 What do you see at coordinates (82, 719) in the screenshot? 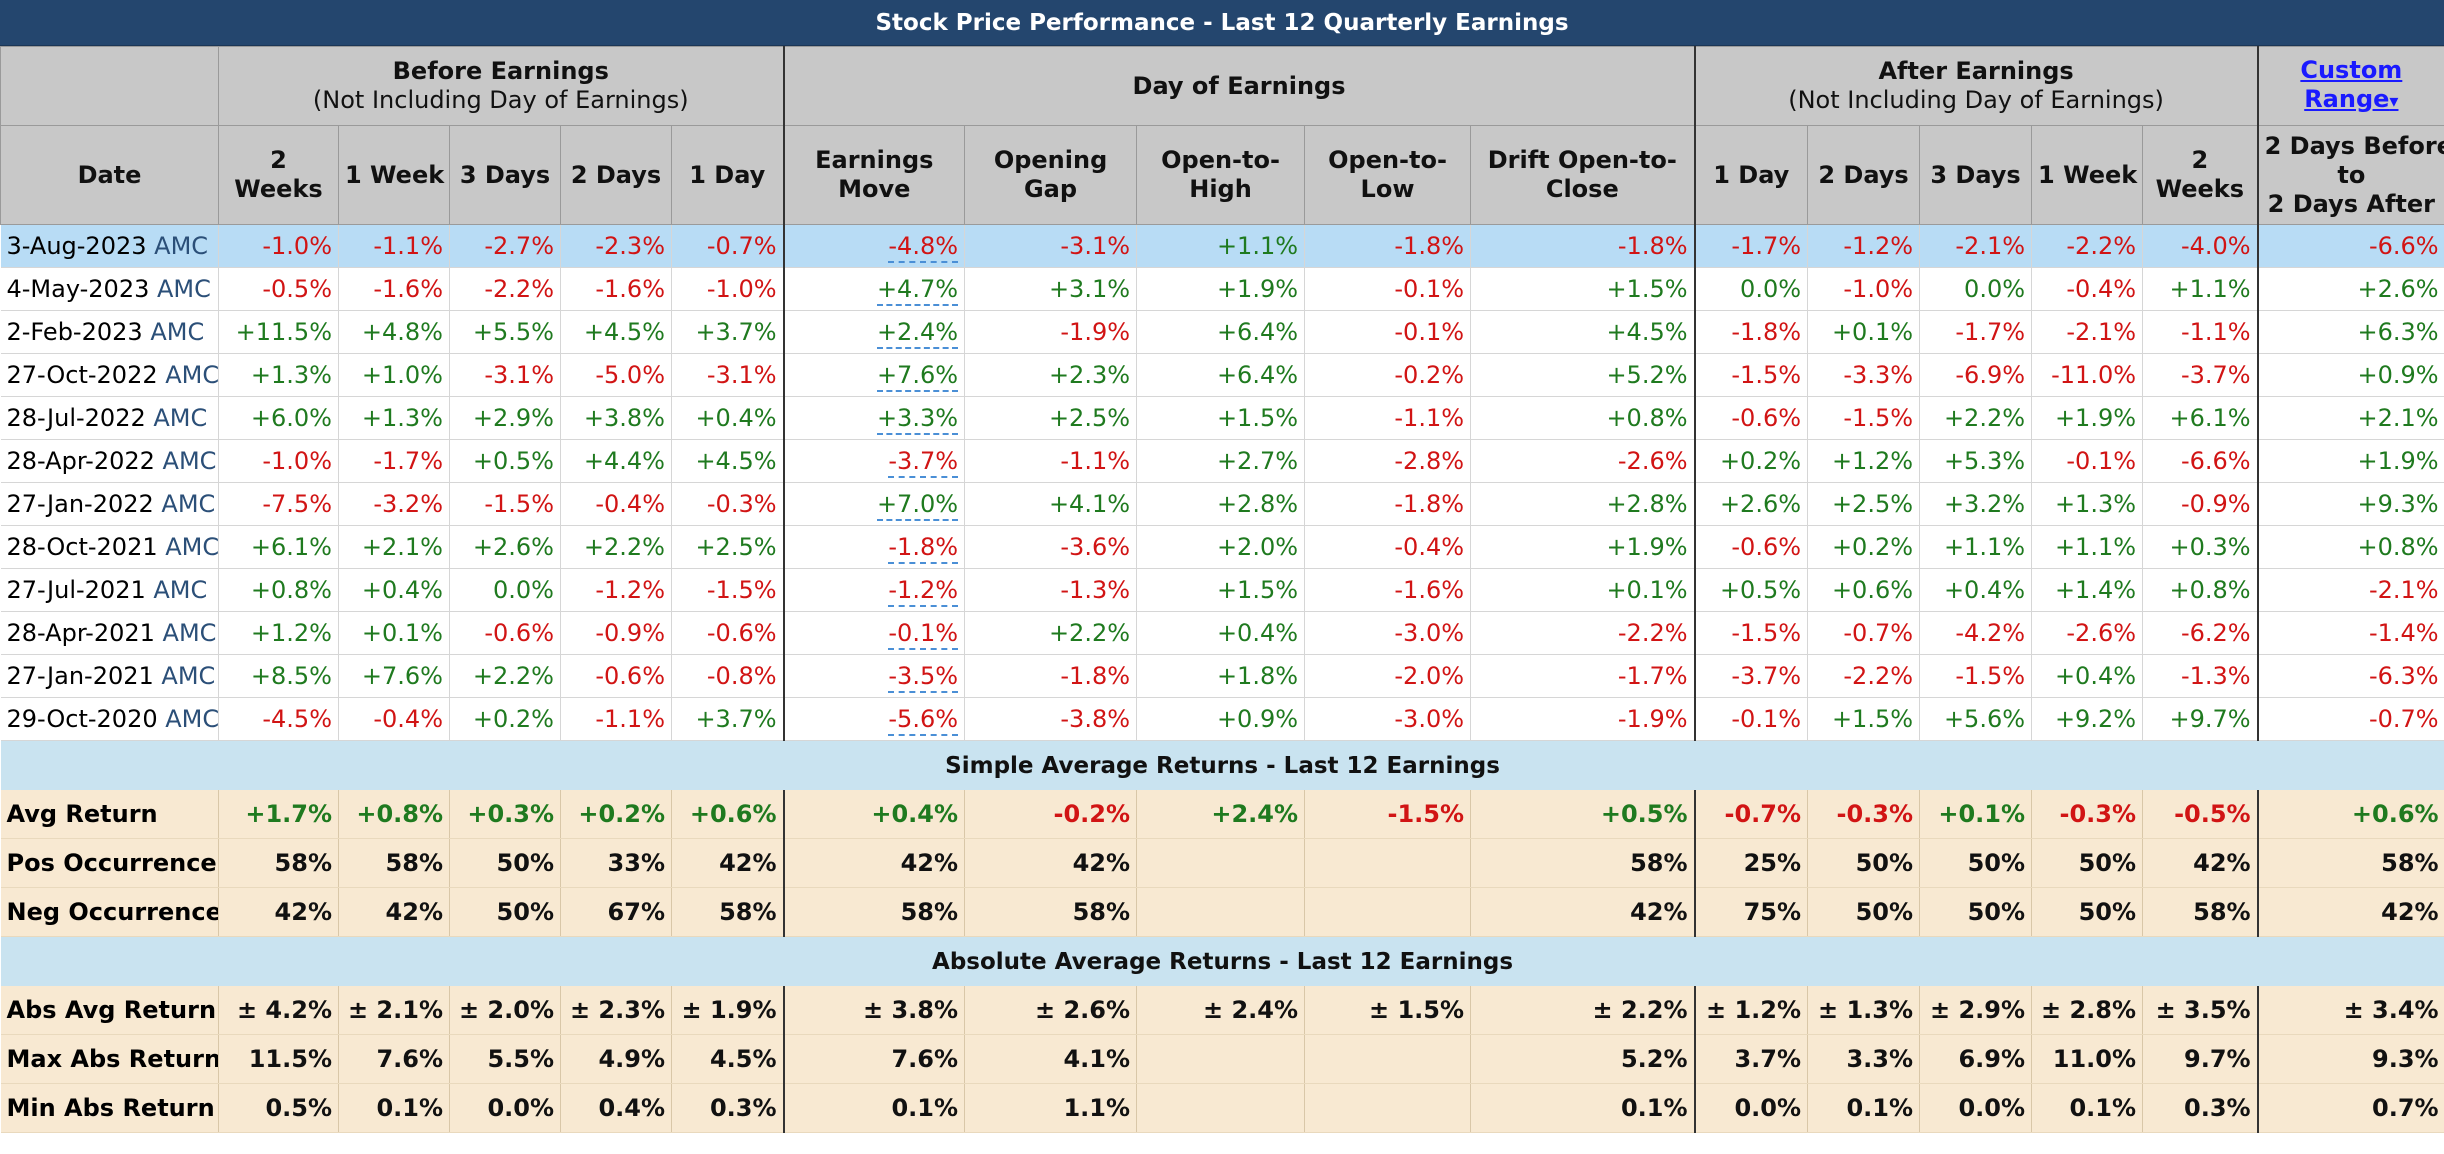
I see `date-value: 29-Oct-2020` at bounding box center [82, 719].